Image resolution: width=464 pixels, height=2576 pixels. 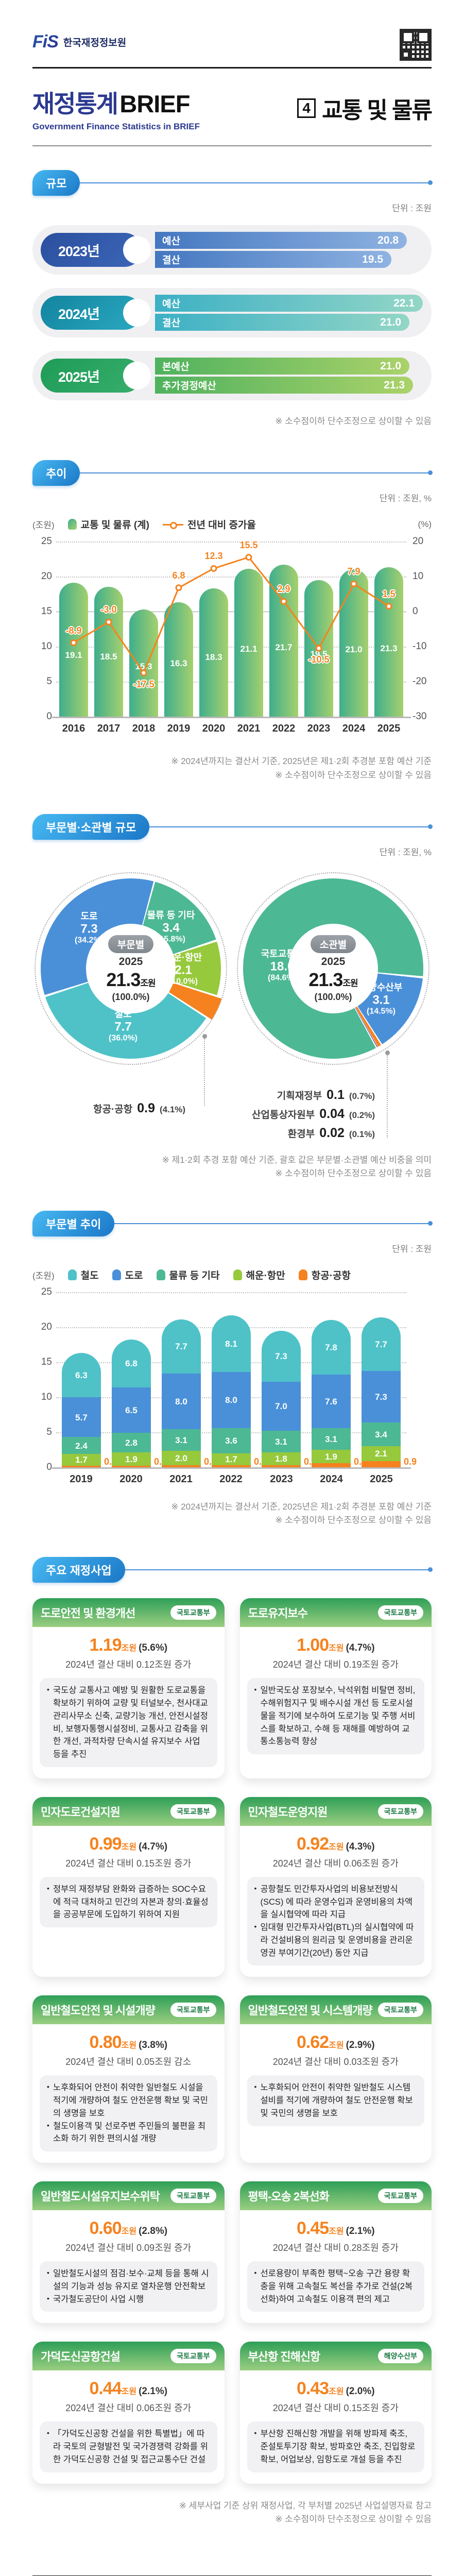 I want to click on growth-value-label: 15.5, so click(x=248, y=545).